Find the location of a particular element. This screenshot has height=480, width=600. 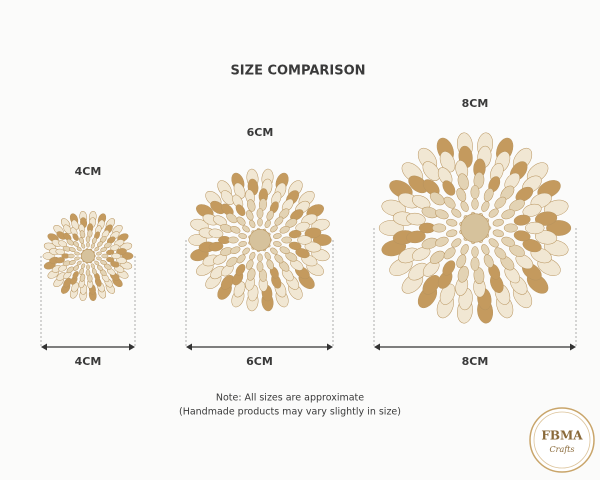

flower is located at coordinates (88, 256).